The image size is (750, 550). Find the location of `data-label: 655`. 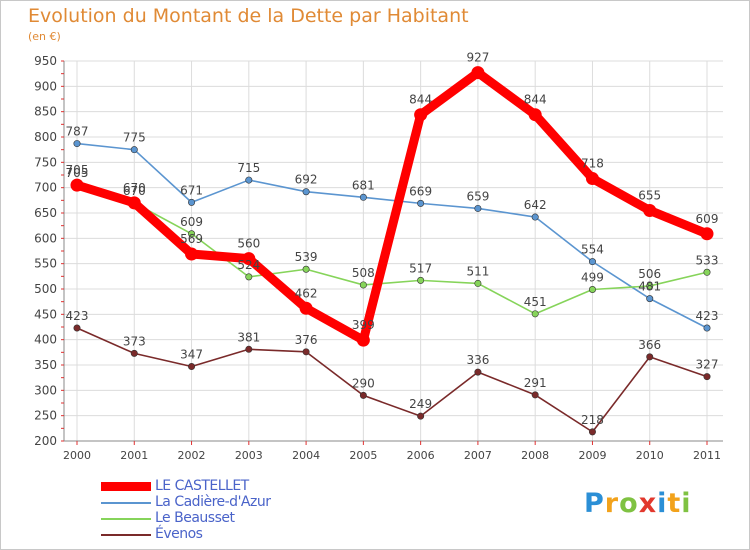

data-label: 655 is located at coordinates (649, 195).